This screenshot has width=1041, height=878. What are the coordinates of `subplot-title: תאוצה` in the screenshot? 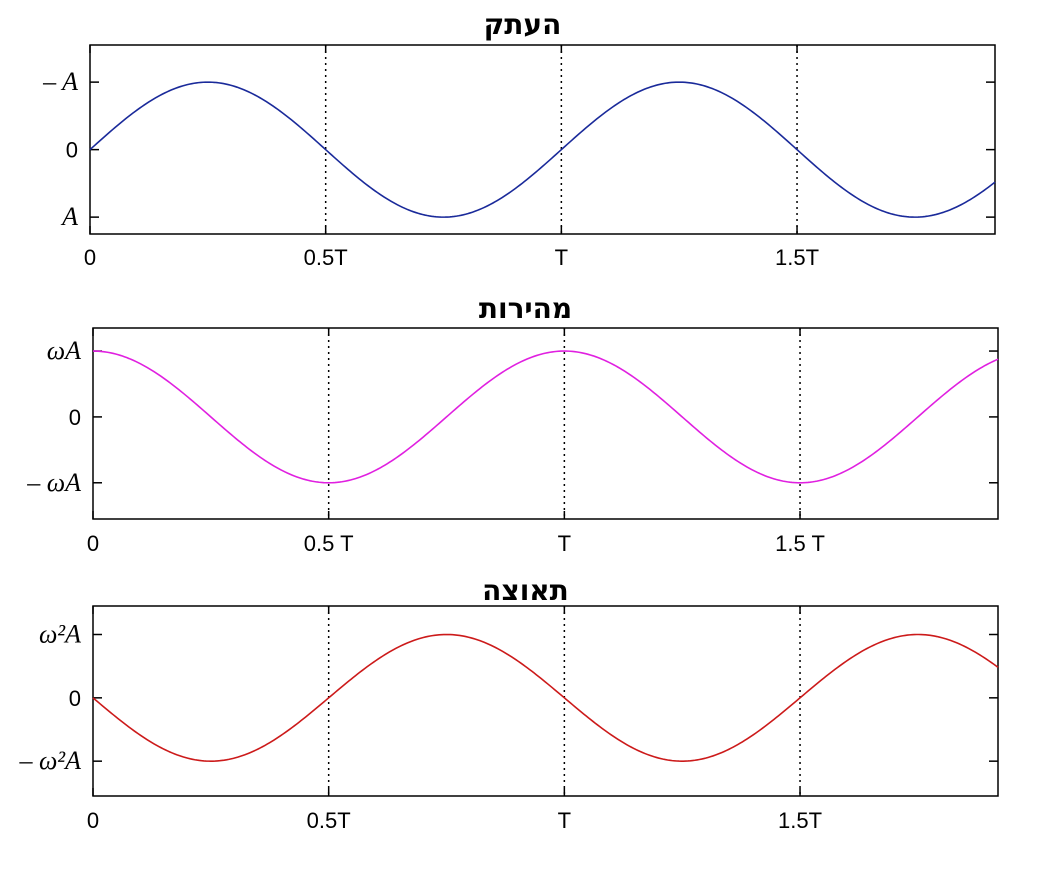 It's located at (525, 590).